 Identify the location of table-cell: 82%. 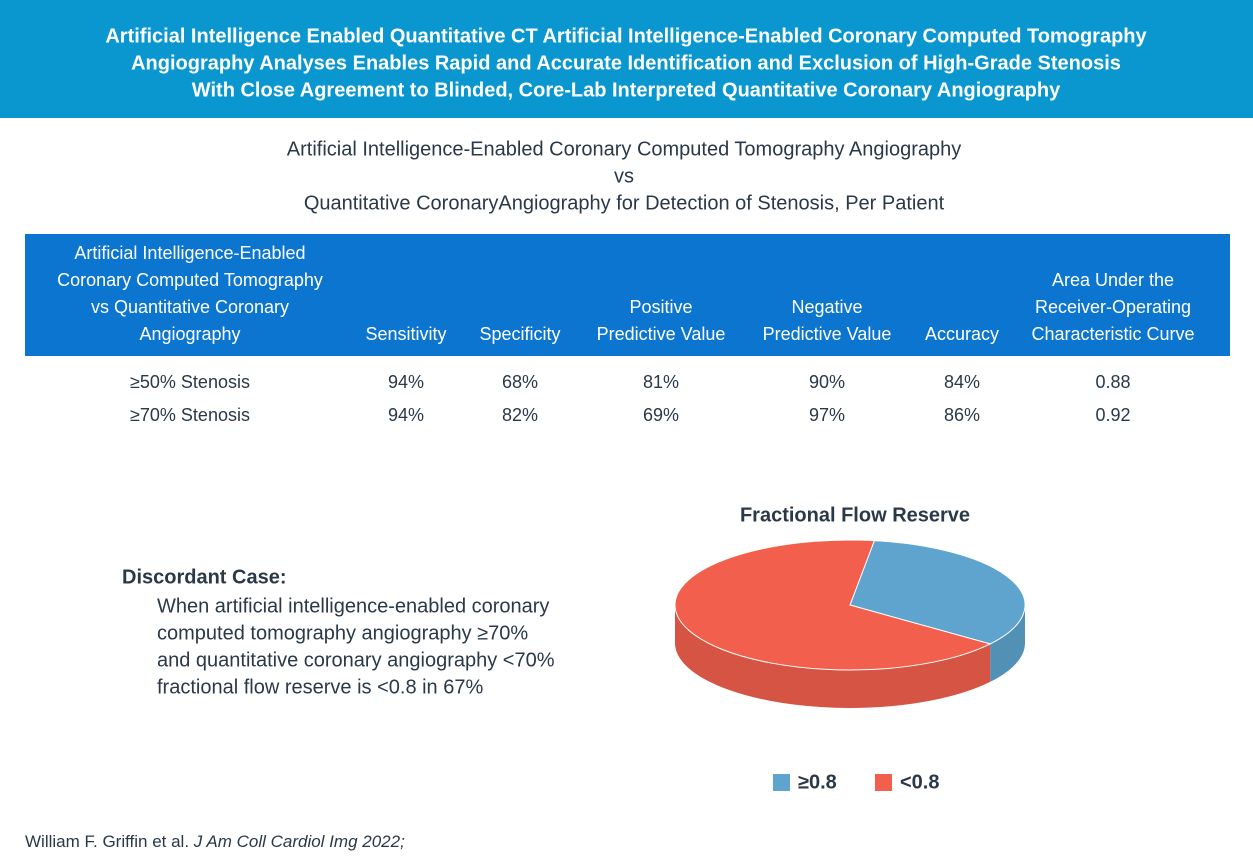
(520, 415).